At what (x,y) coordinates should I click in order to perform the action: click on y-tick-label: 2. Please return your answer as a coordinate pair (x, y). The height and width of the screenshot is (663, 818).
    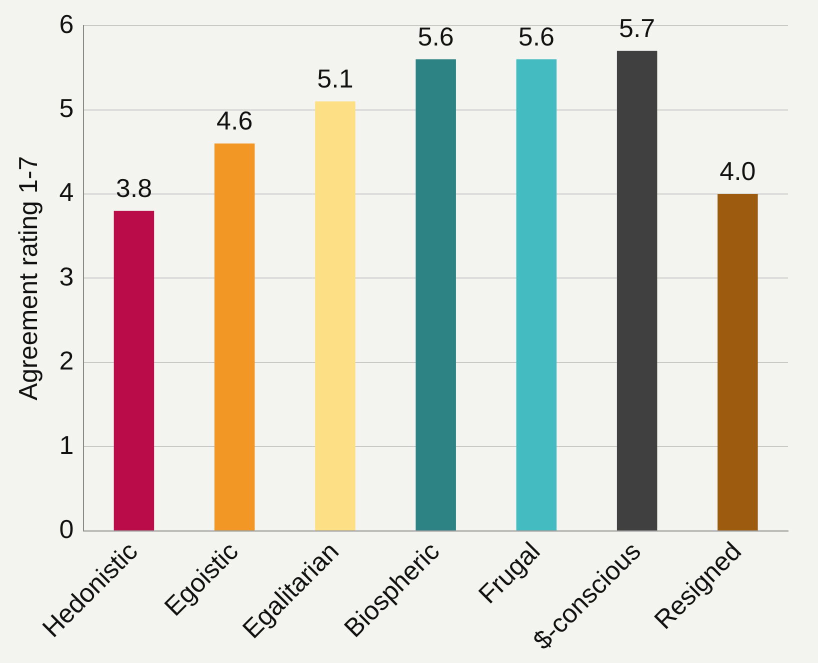
    Looking at the image, I should click on (66, 361).